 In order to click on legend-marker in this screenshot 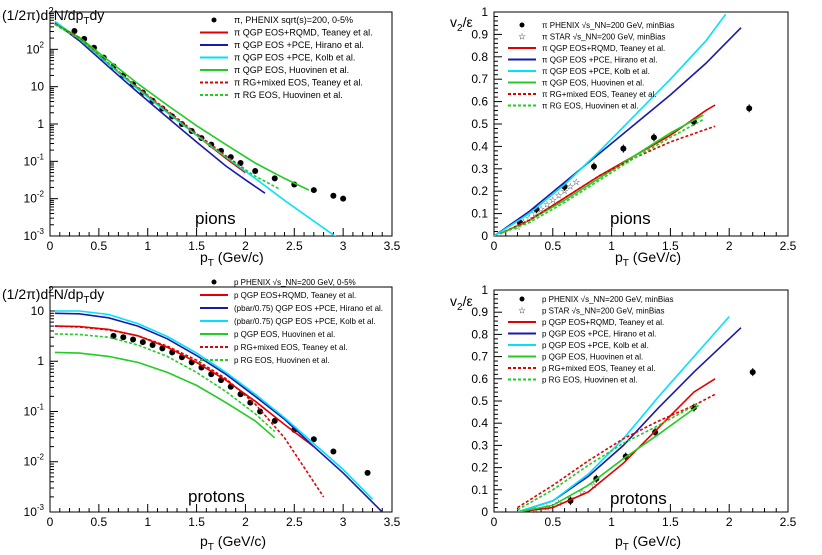, I will do `click(522, 25)`.